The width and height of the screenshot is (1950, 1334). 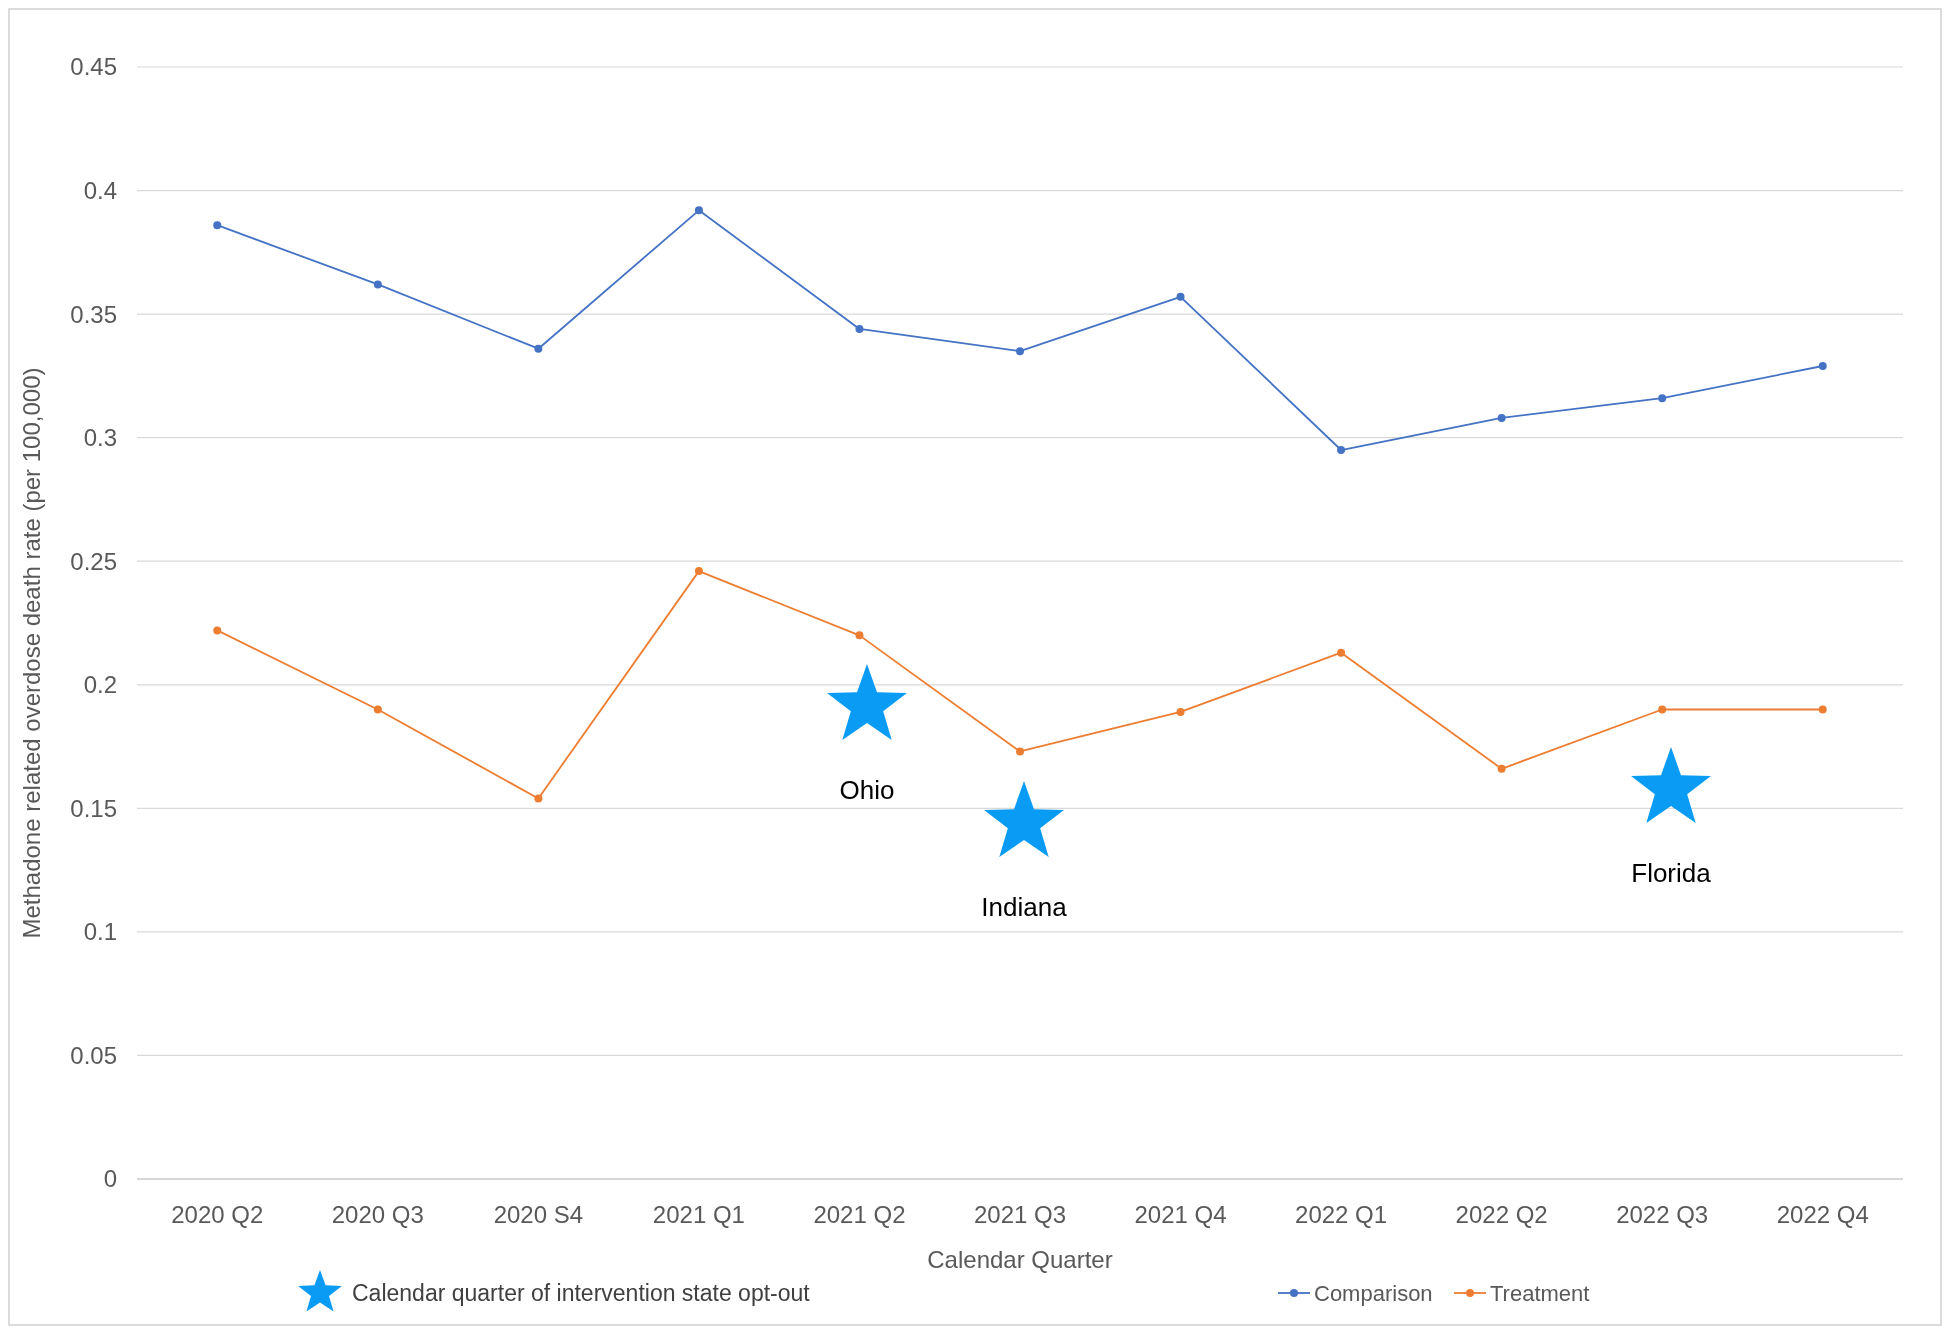 I want to click on text: Calendar quarter of intervention state opt-out, so click(x=581, y=1293).